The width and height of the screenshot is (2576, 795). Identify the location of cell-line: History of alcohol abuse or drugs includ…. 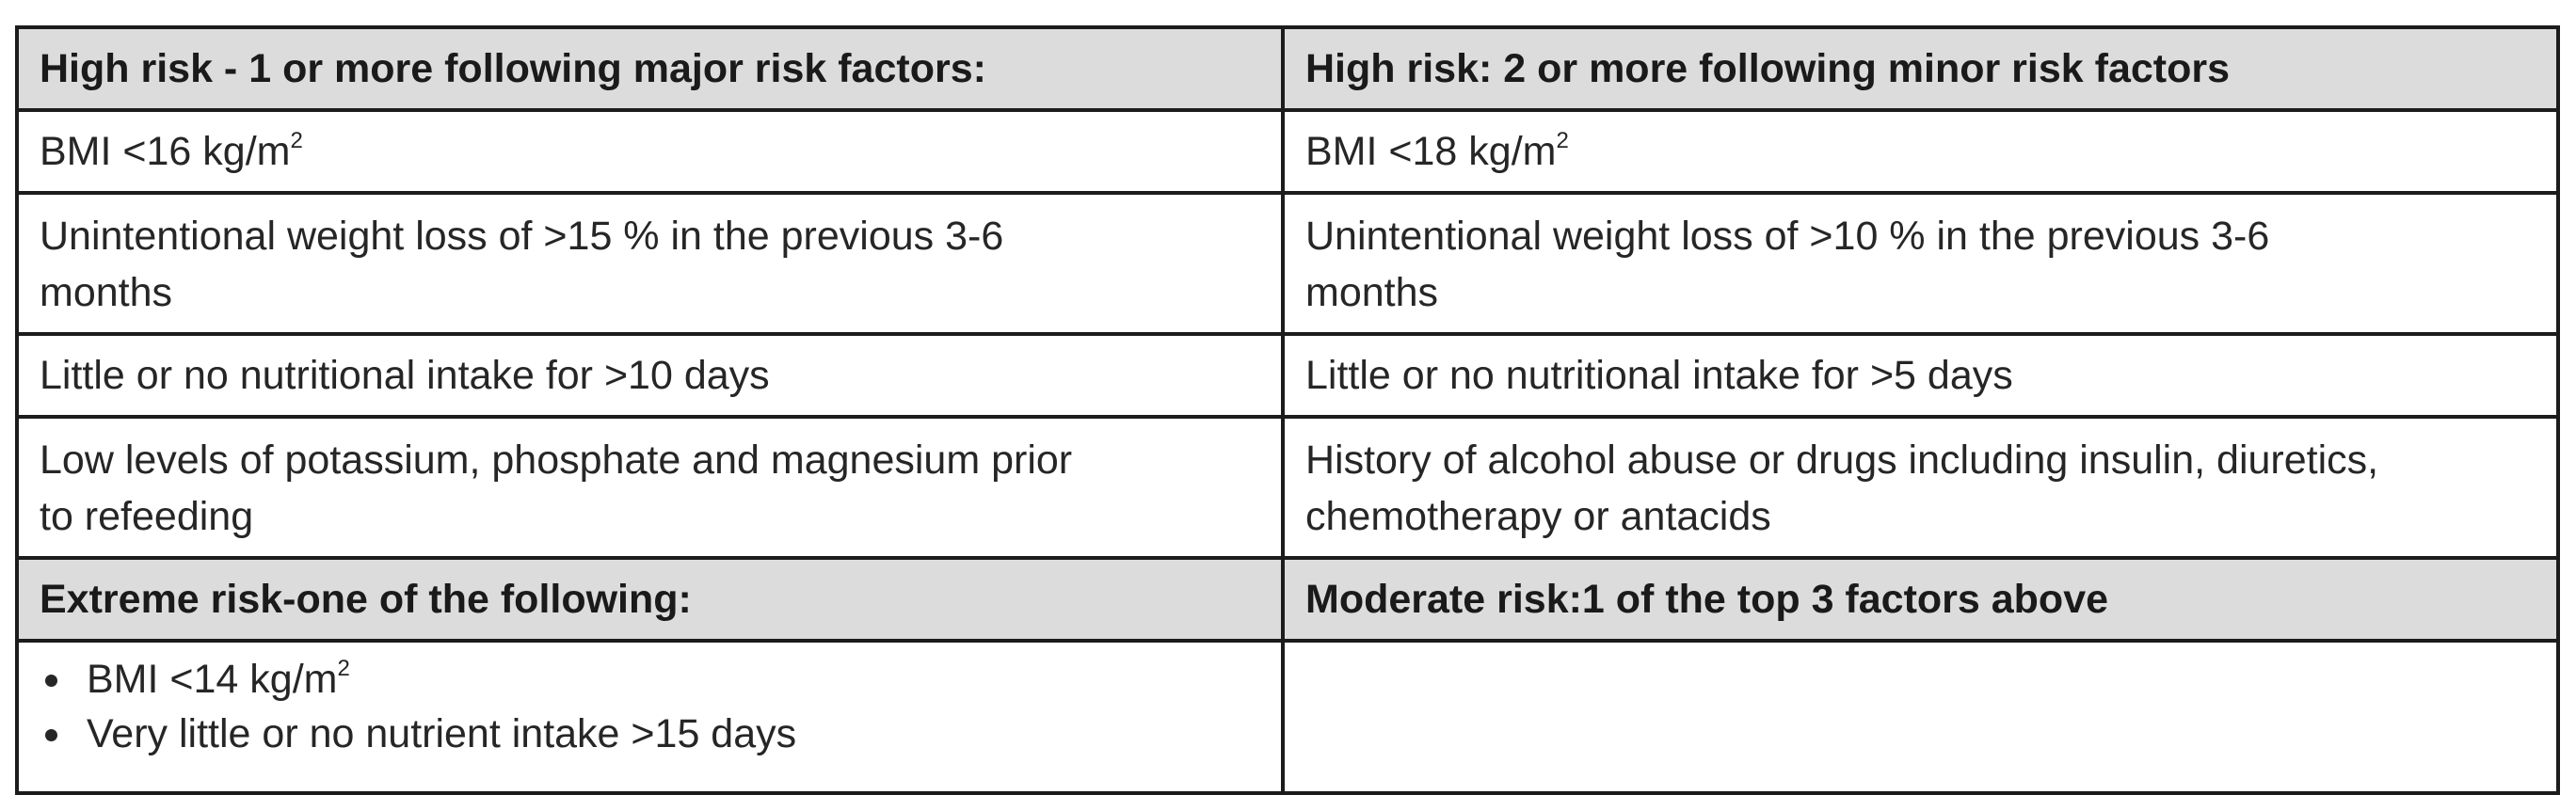
(1842, 460).